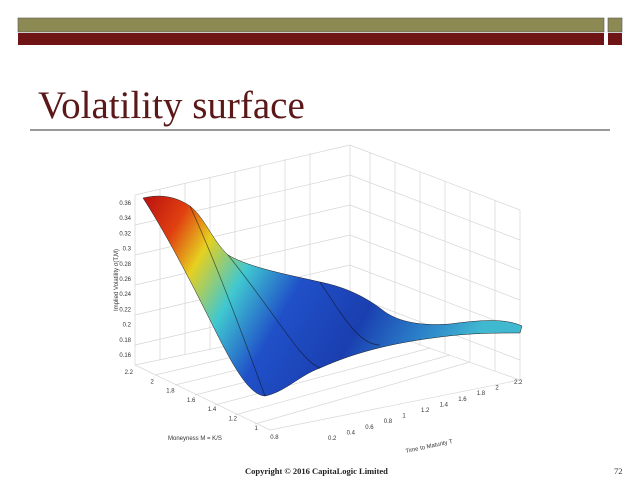 The image size is (638, 493). I want to click on x-tick-label: 1, so click(256, 429).